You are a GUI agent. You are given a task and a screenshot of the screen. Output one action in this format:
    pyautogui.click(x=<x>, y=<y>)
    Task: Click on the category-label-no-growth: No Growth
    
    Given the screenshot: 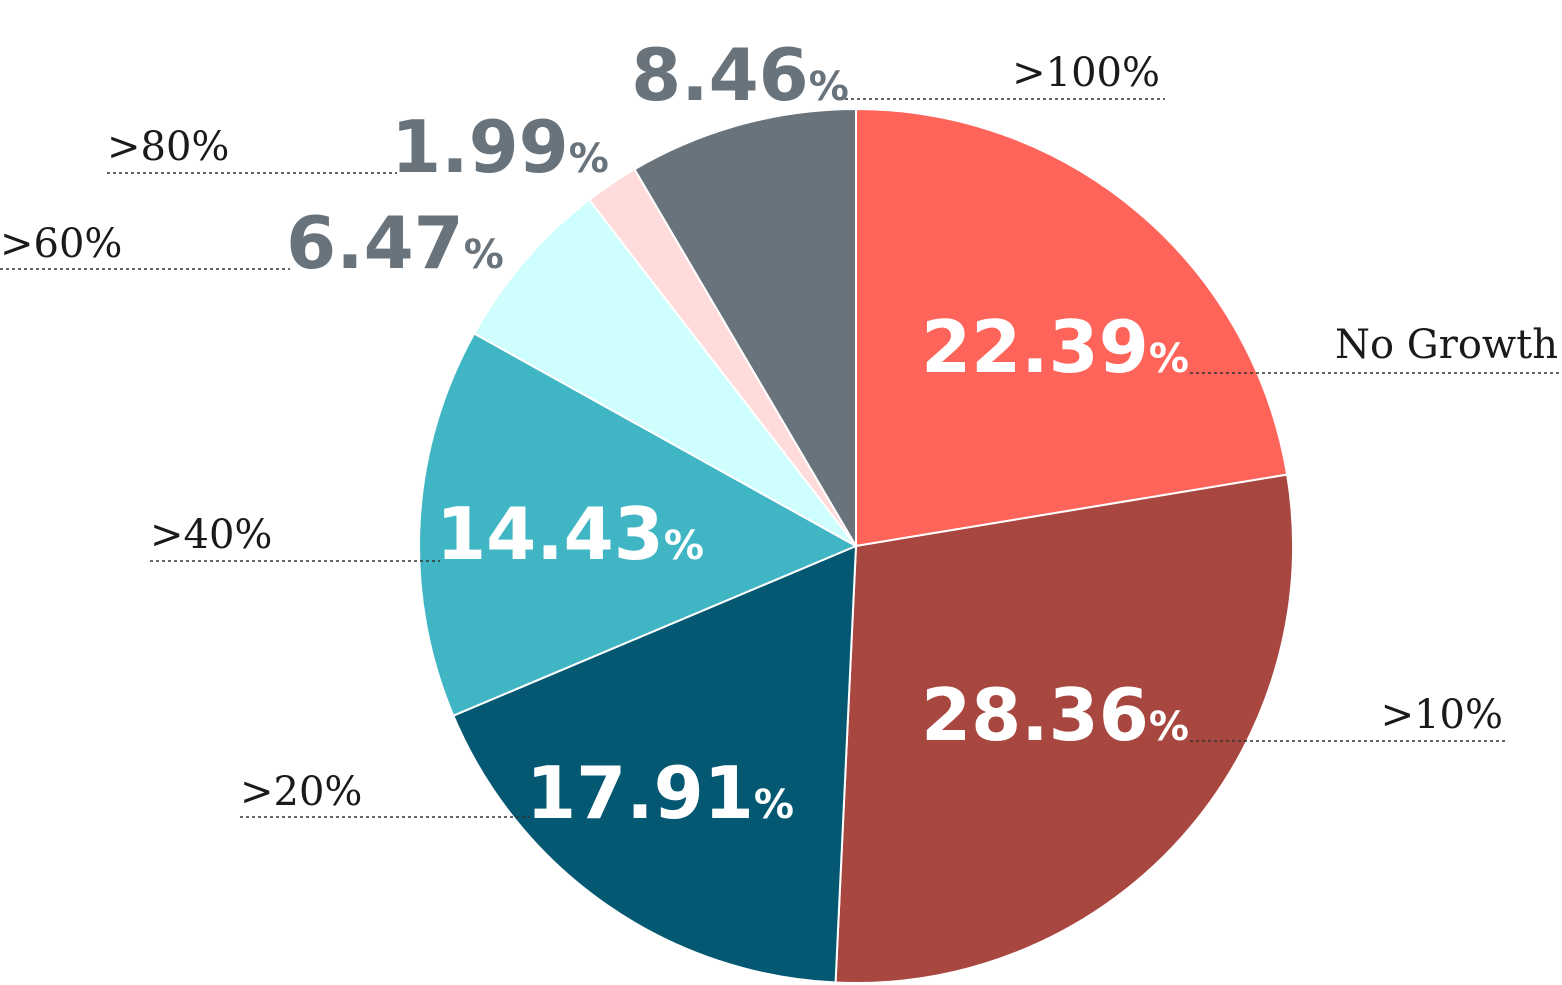 What is the action you would take?
    pyautogui.click(x=1446, y=345)
    